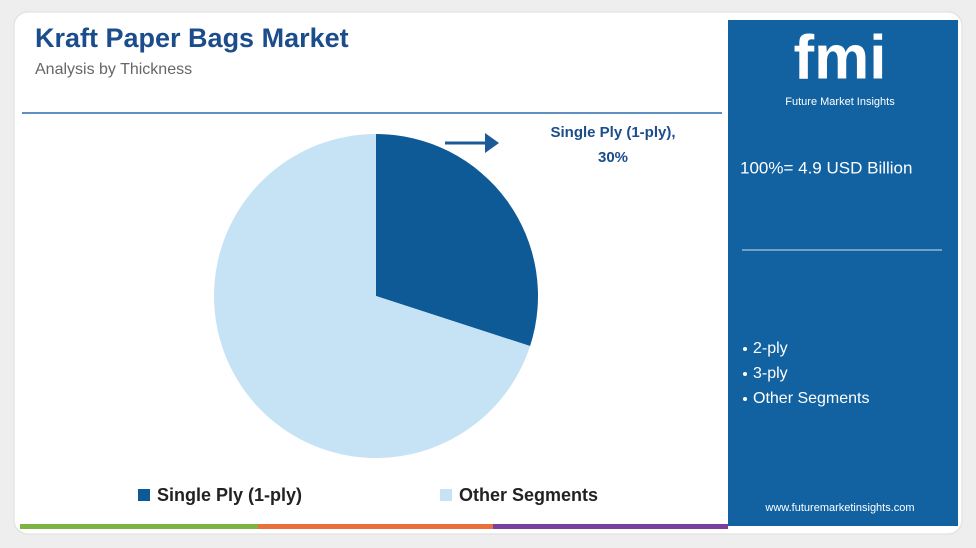  What do you see at coordinates (457, 240) in the screenshot?
I see `pie-slice` at bounding box center [457, 240].